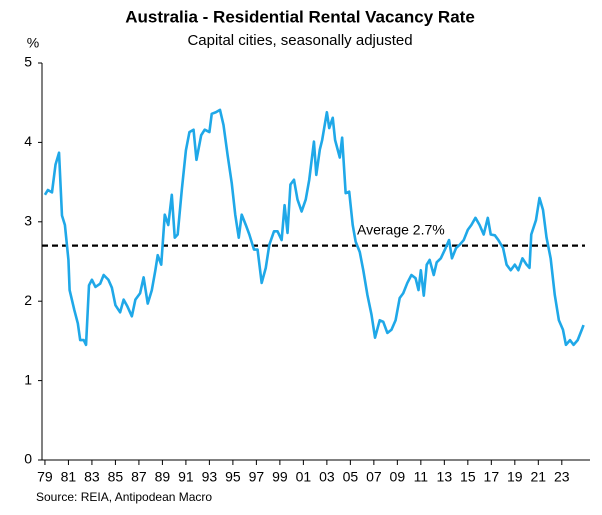  Describe the element at coordinates (327, 477) in the screenshot. I see `x-tick-label: 03` at that location.